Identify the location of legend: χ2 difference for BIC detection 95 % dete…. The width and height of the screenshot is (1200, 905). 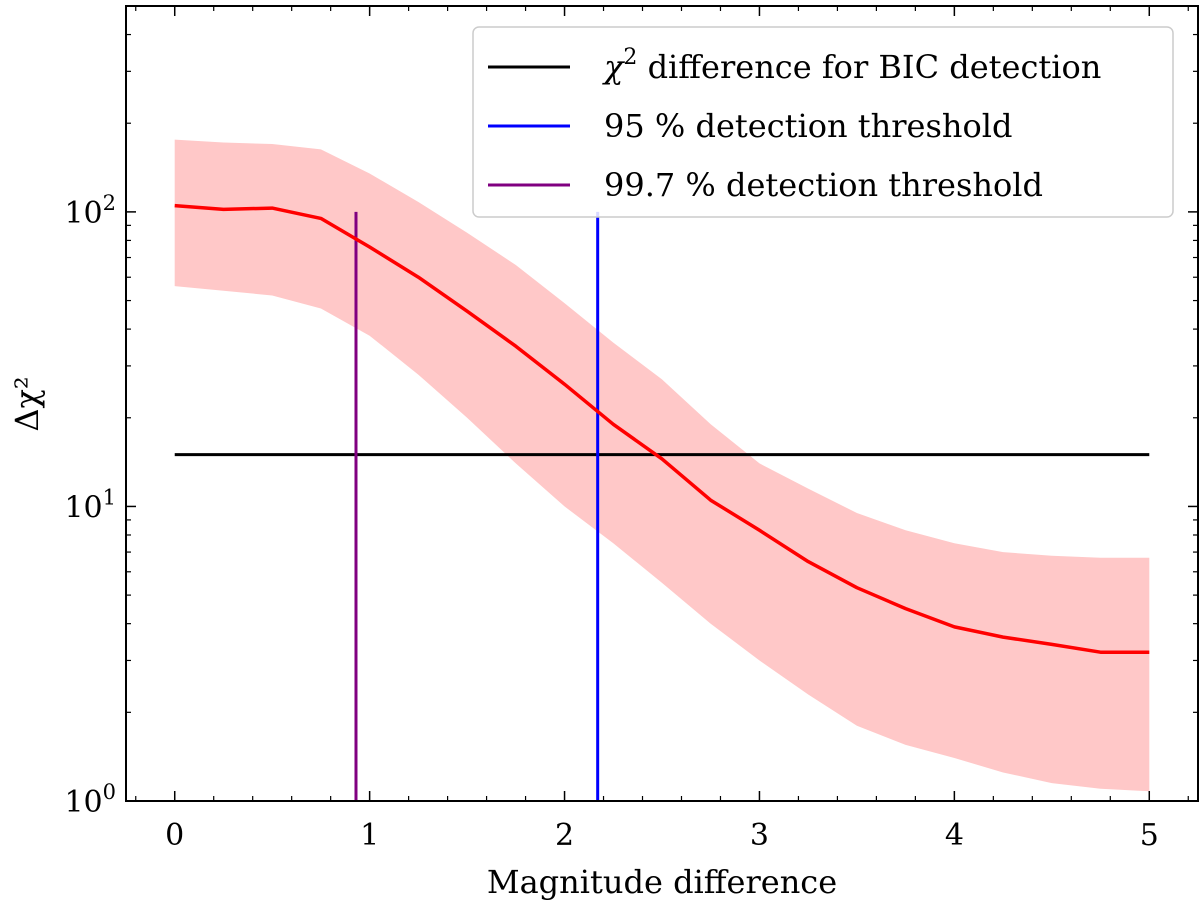
(823, 122).